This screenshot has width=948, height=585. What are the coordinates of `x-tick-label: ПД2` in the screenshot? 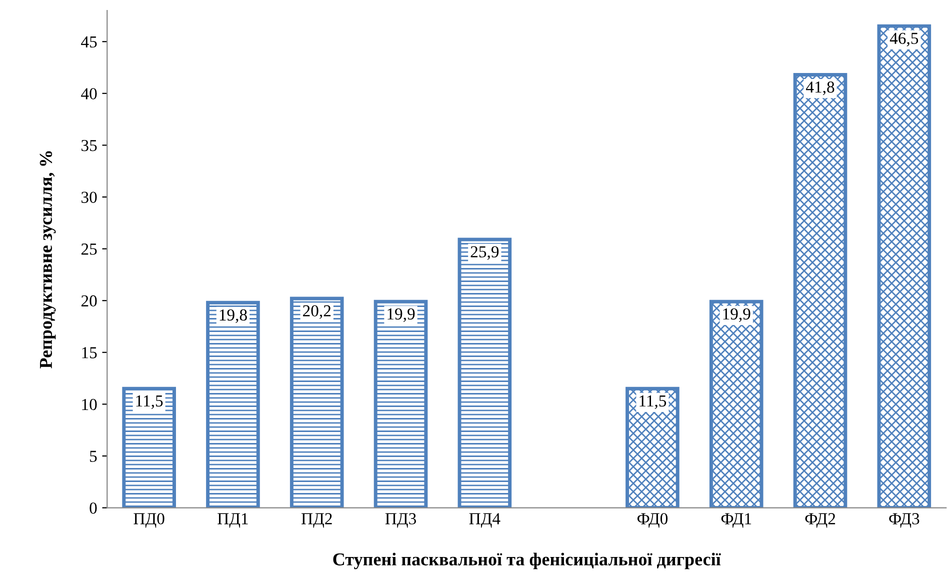 It's located at (316, 520).